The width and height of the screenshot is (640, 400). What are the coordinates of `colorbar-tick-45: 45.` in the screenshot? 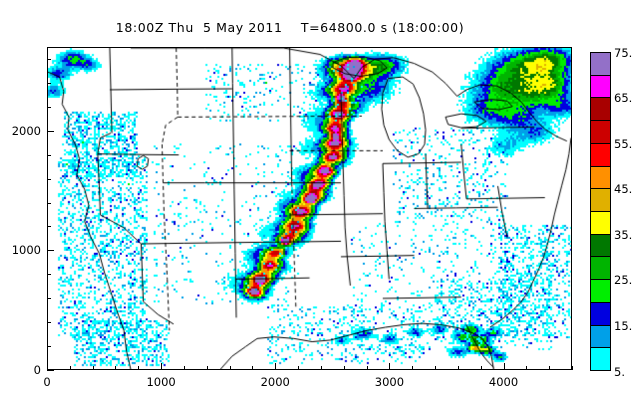 It's located at (623, 189).